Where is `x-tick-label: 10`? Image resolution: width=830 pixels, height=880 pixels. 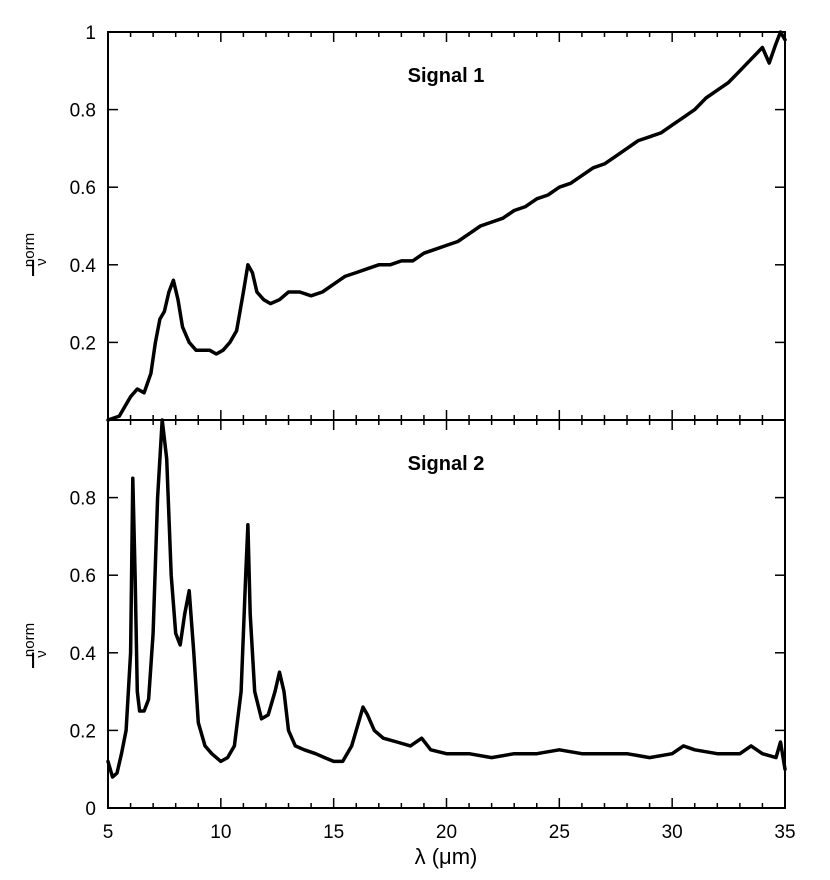
x-tick-label: 10 is located at coordinates (220, 832).